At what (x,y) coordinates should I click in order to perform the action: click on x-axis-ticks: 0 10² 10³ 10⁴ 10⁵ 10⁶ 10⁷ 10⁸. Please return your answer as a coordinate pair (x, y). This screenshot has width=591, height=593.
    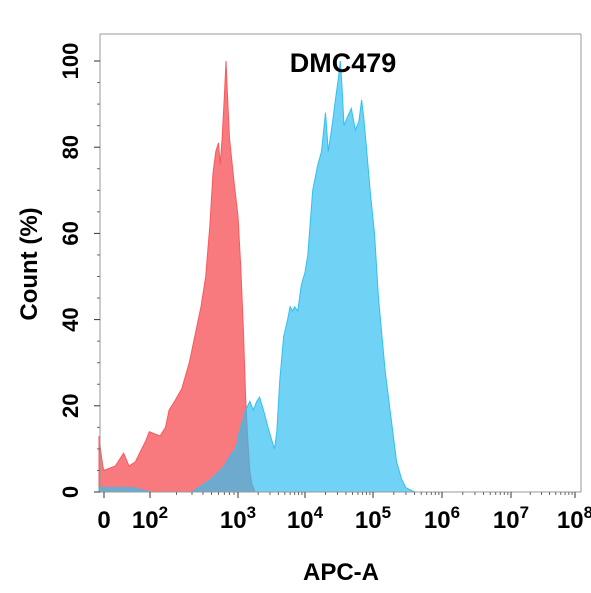
    Looking at the image, I should click on (344, 513).